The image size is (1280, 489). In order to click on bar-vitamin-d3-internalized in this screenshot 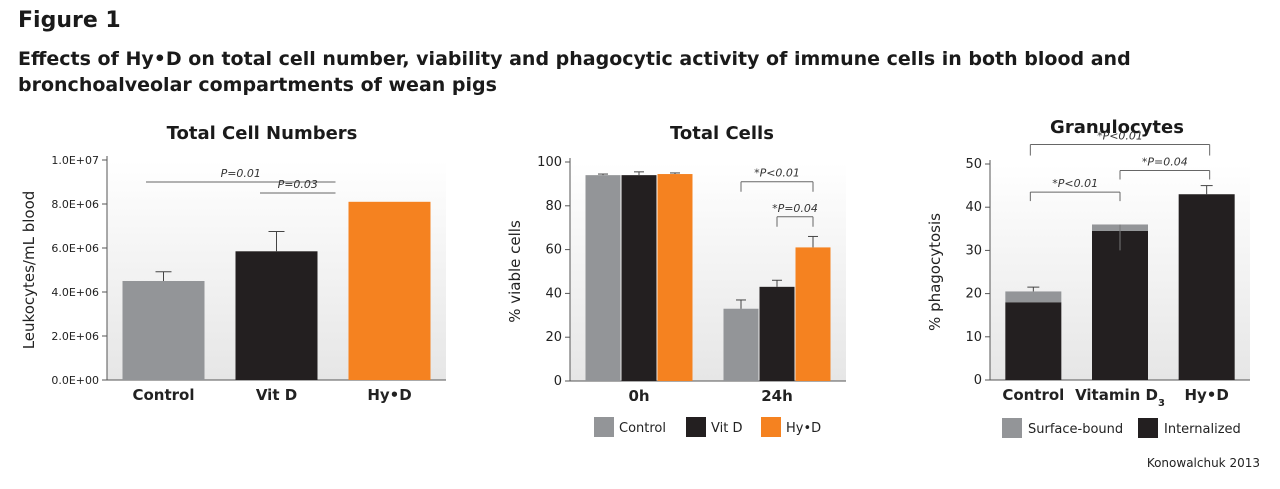, I will do `click(1120, 305)`.